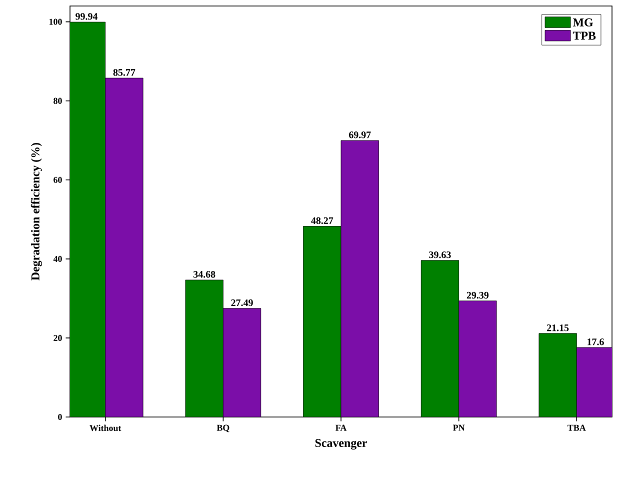 This screenshot has height=479, width=628. I want to click on x-tick-label: TBA, so click(577, 427).